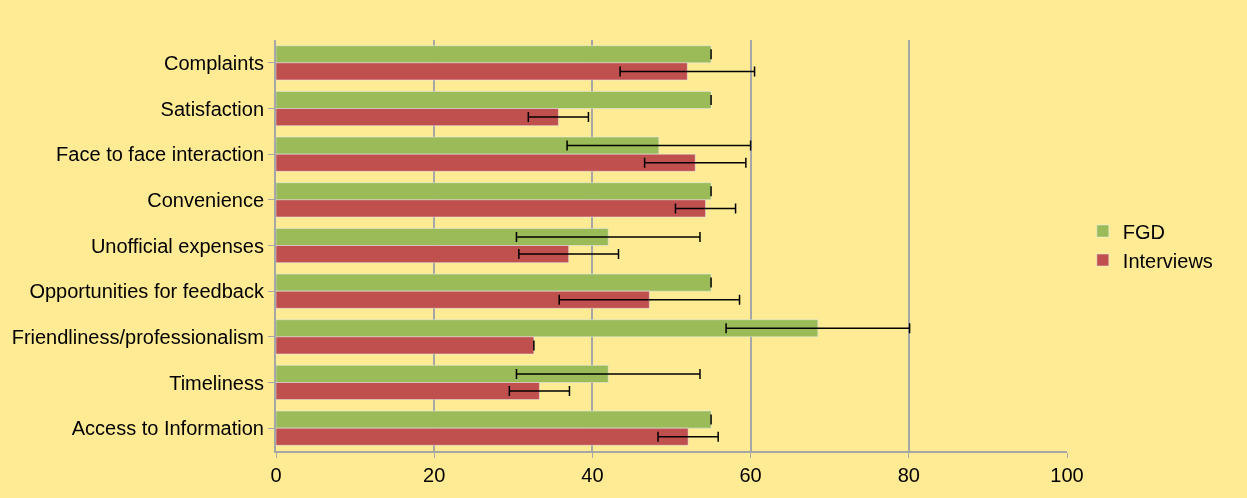  I want to click on x-tick-label: 80, so click(908, 475).